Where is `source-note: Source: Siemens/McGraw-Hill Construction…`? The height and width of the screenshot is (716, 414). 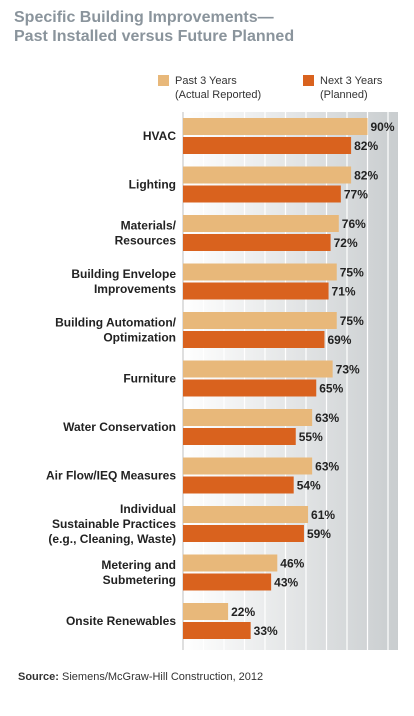 source-note: Source: Siemens/McGraw-Hill Construction… is located at coordinates (140, 677).